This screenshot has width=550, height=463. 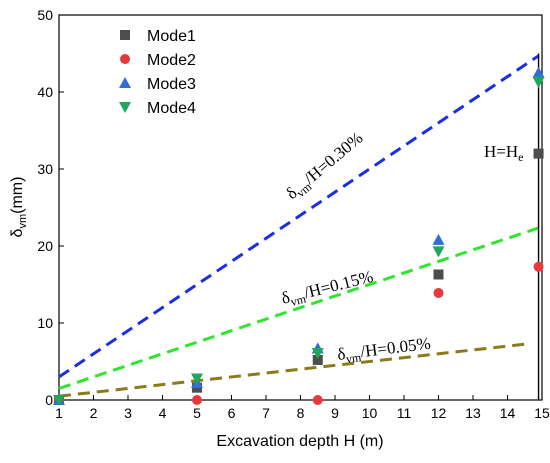 I want to click on annotation-he-main: H=H, so click(x=501, y=151).